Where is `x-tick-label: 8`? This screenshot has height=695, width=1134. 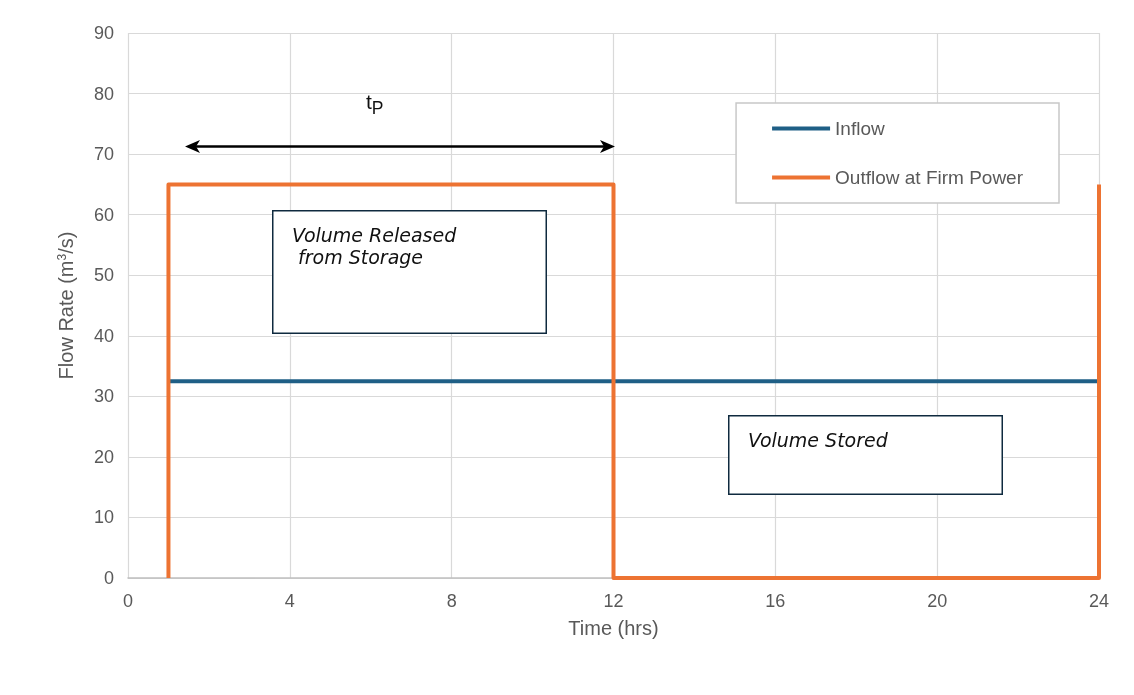 x-tick-label: 8 is located at coordinates (451, 601).